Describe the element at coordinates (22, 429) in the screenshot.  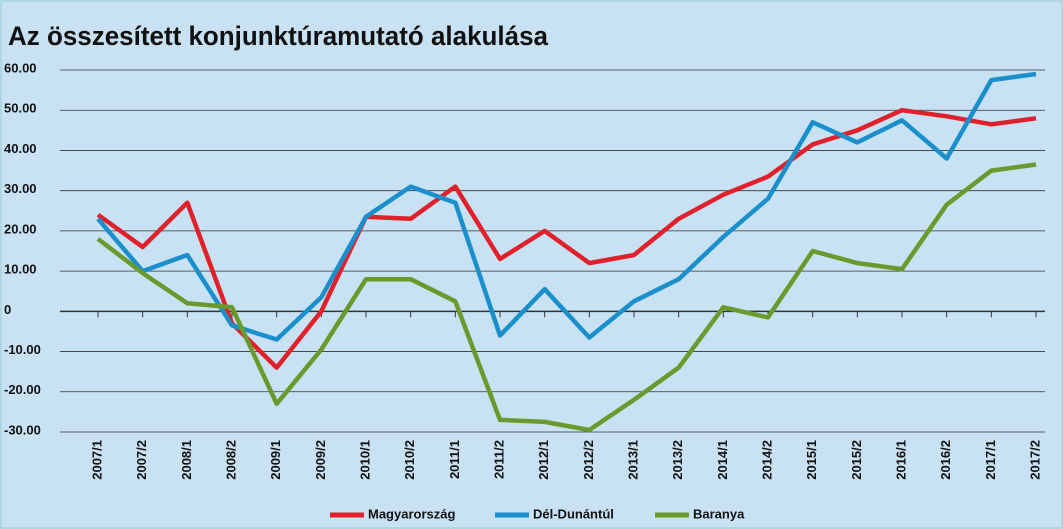
I see `y-tick-label: -30.00` at that location.